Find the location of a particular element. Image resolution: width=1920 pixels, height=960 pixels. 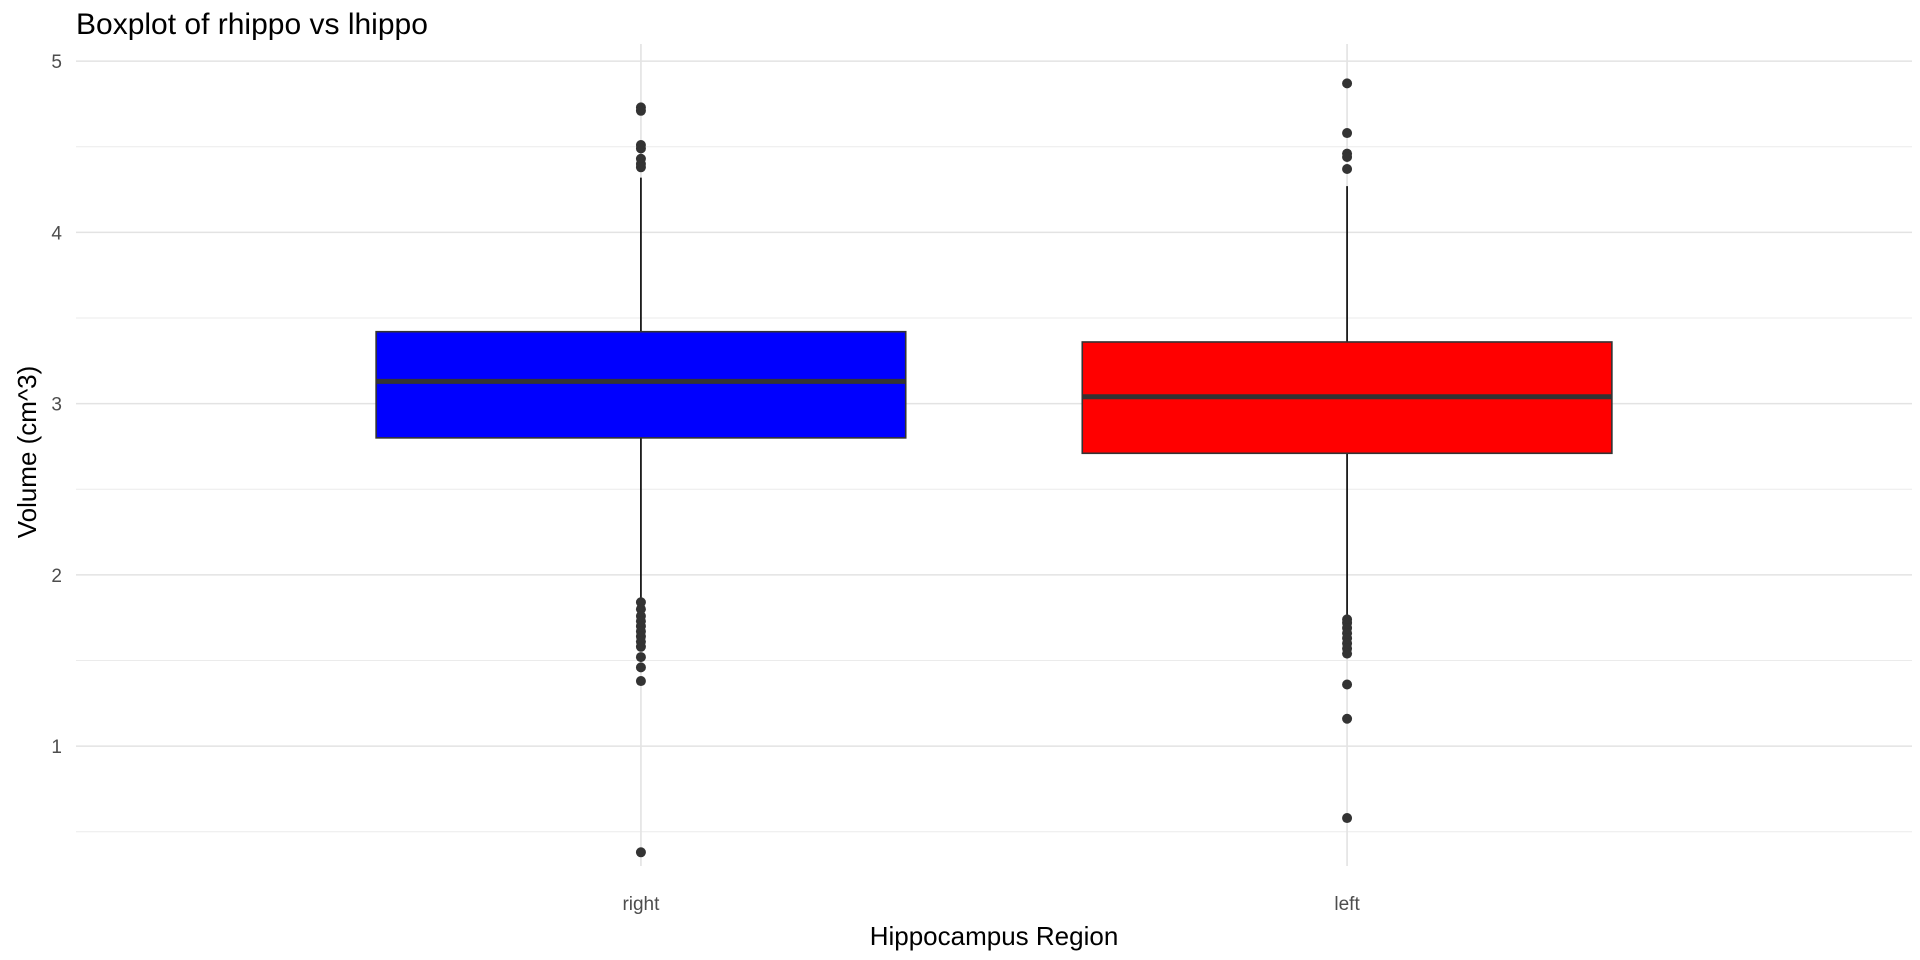

y-tick-label: 3 is located at coordinates (56, 405).